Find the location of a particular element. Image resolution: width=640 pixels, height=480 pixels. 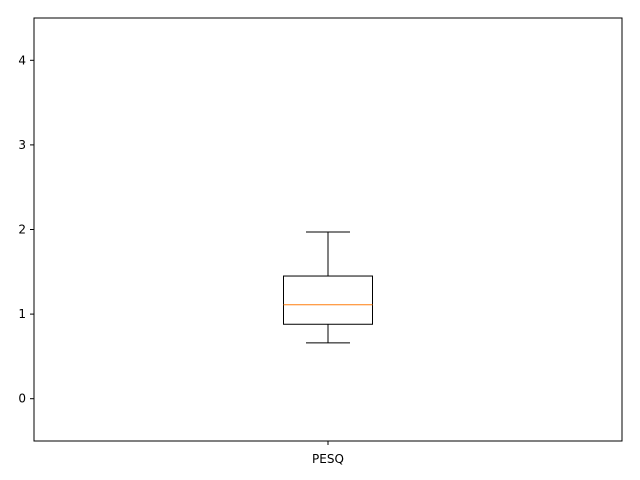

y-tick-label: 2 is located at coordinates (22, 230).